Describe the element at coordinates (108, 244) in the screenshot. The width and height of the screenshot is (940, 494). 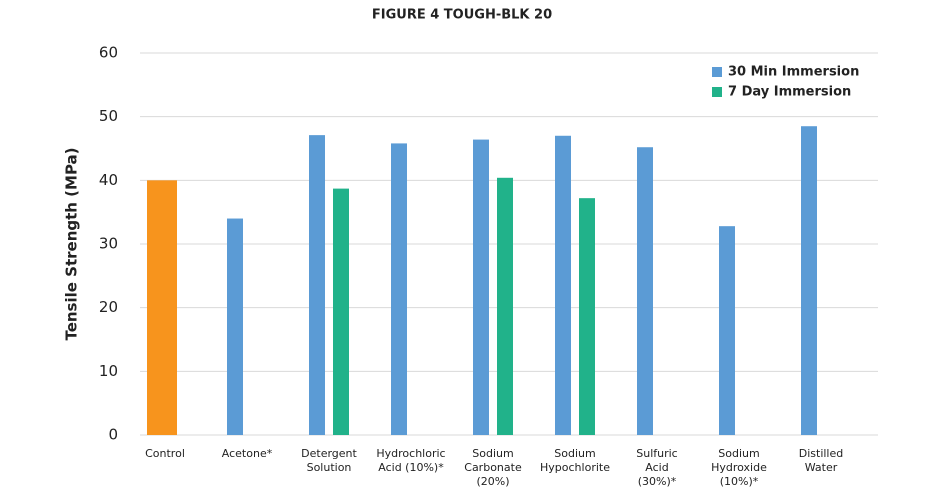
I see `y-tick-label: 30` at that location.